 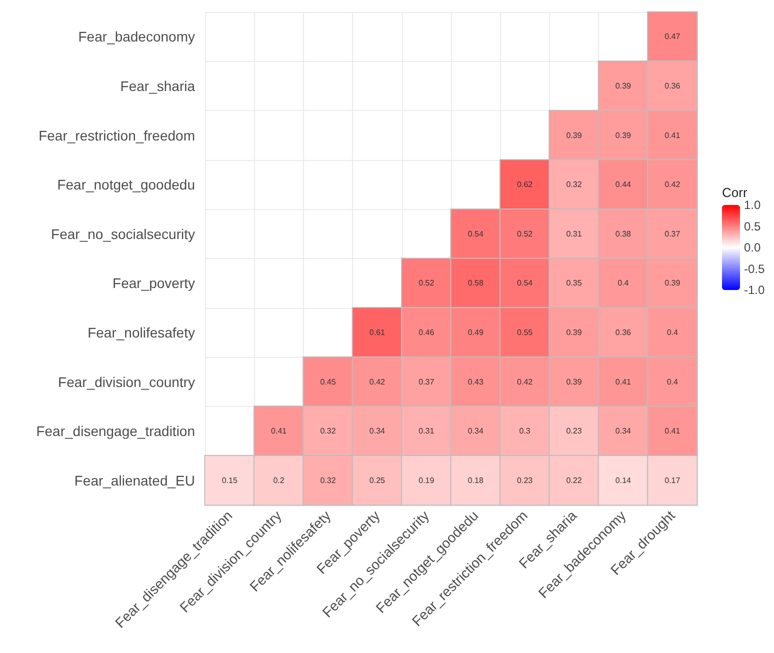 What do you see at coordinates (525, 332) in the screenshot?
I see `data-label: 0.55` at bounding box center [525, 332].